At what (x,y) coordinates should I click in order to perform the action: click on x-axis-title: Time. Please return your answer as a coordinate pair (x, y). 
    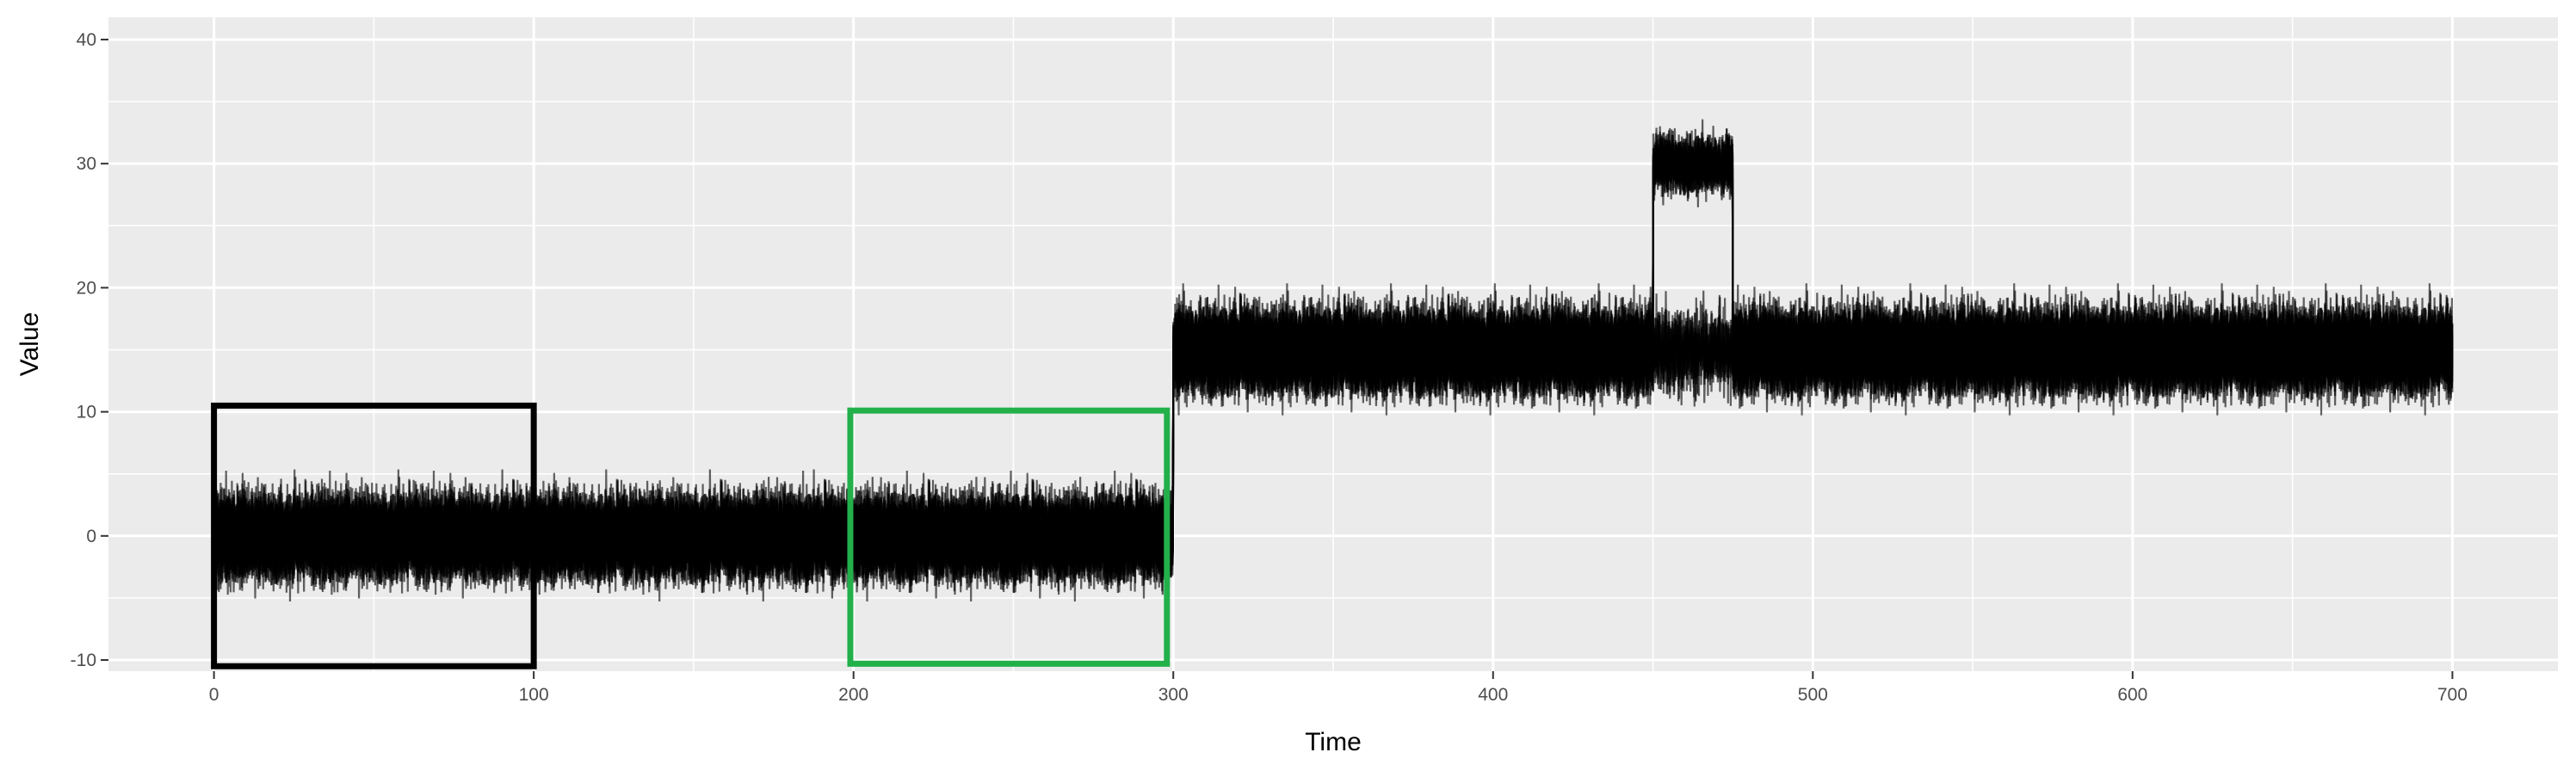
    Looking at the image, I should click on (1333, 742).